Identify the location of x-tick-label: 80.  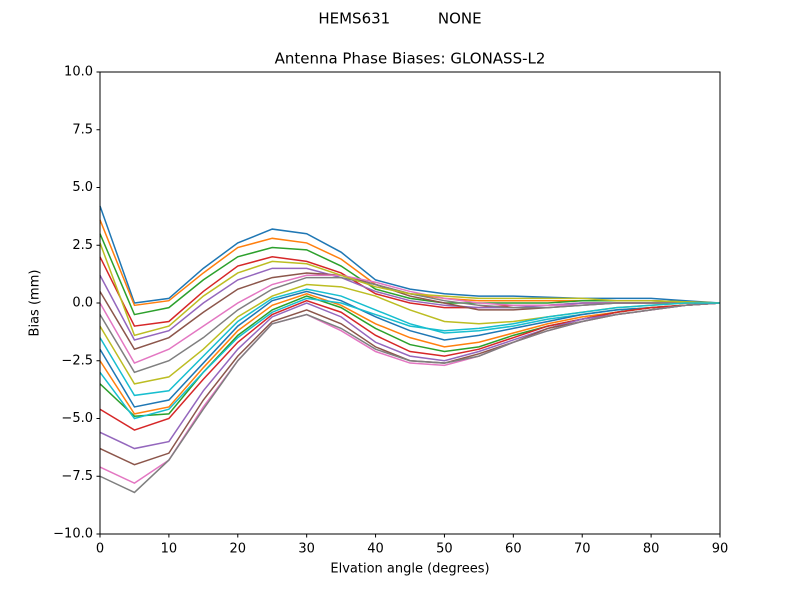
(651, 549).